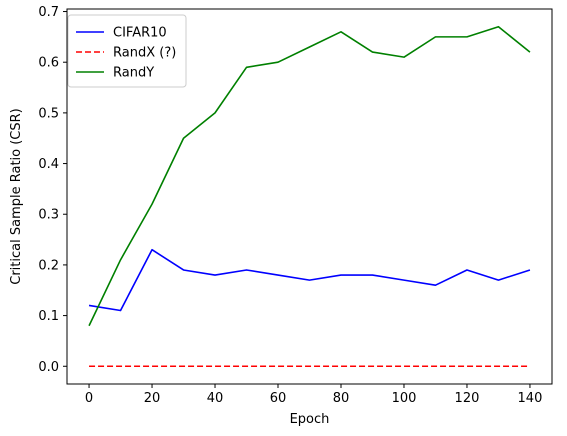  What do you see at coordinates (140, 33) in the screenshot?
I see `legend-label: CIFAR10` at bounding box center [140, 33].